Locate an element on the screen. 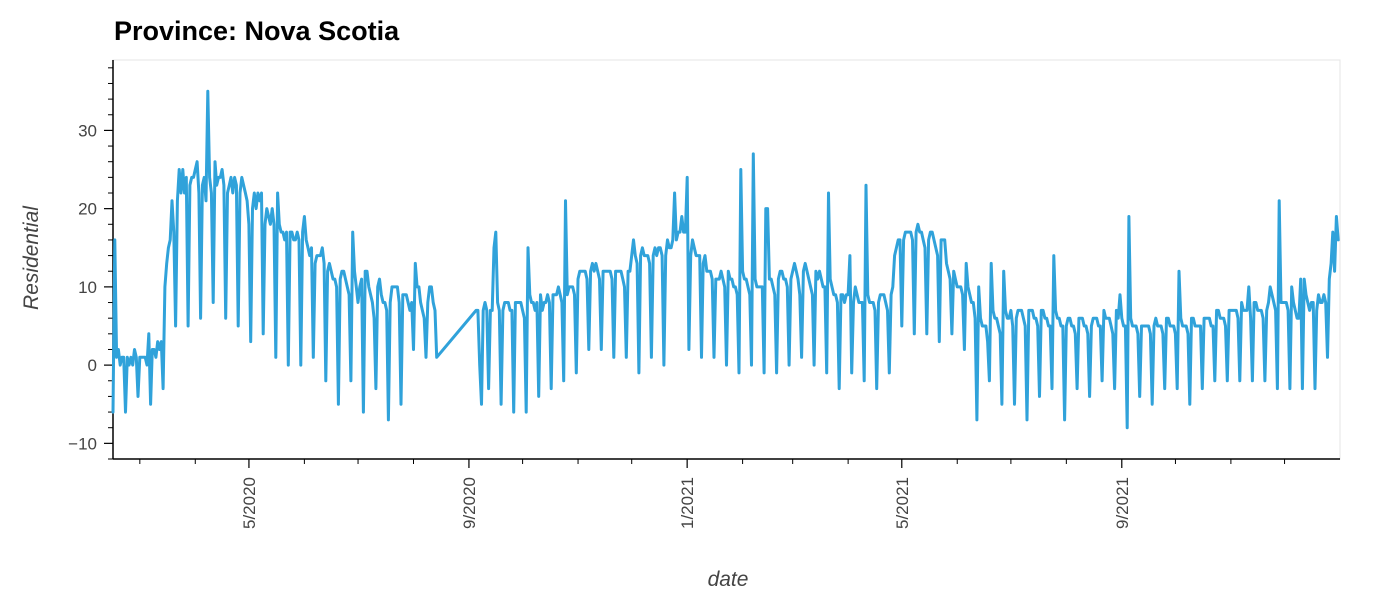 The height and width of the screenshot is (600, 1400). x-tick-label: 9/2021 is located at coordinates (1122, 503).